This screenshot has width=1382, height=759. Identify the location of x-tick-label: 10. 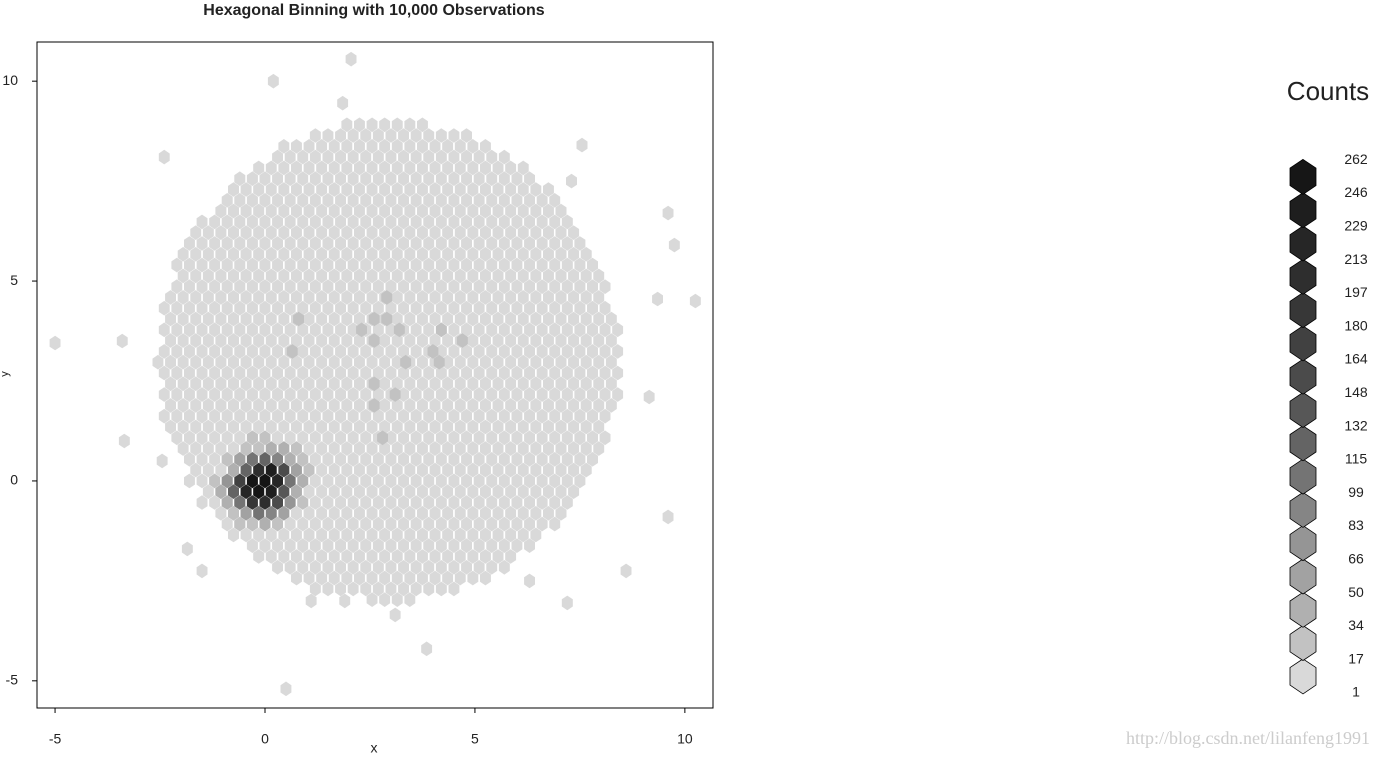
(685, 739).